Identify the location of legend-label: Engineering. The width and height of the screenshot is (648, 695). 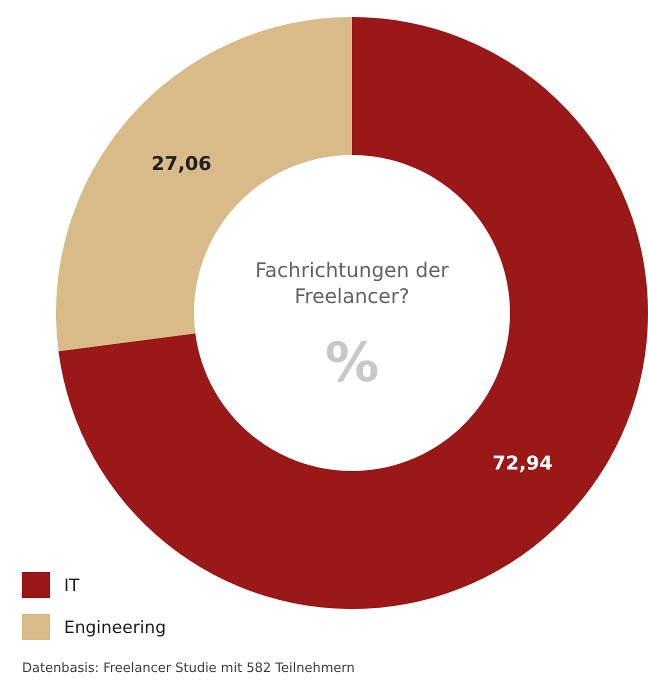
(115, 628).